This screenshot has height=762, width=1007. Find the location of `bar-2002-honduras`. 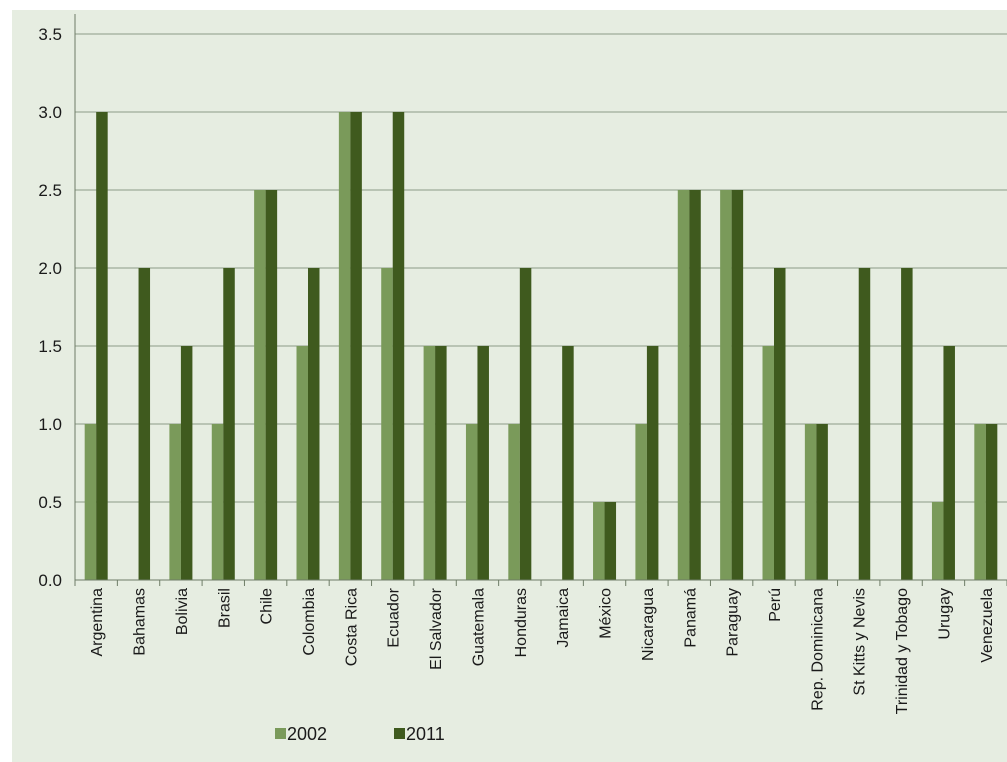

bar-2002-honduras is located at coordinates (514, 502).